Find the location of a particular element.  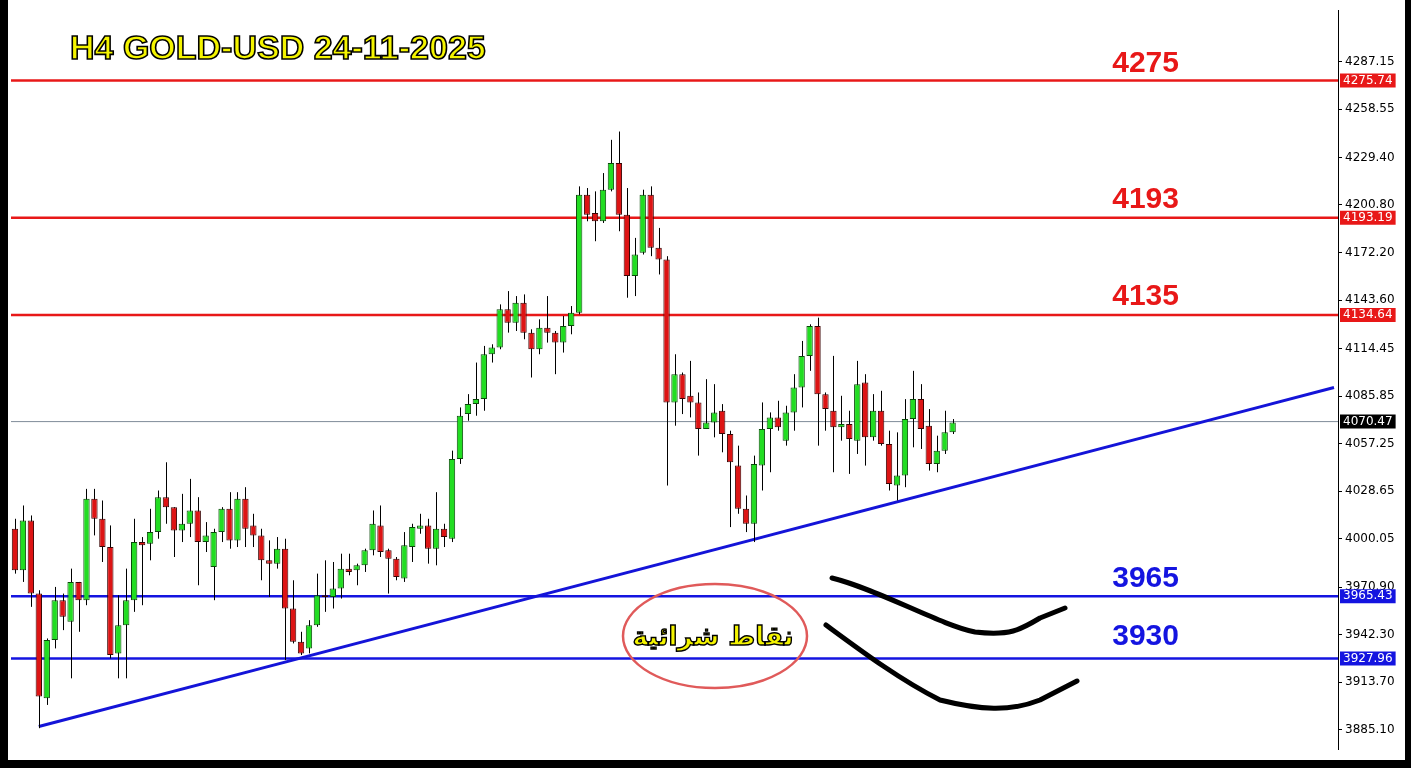

y-tick-label: 3913.70 is located at coordinates (1370, 681).